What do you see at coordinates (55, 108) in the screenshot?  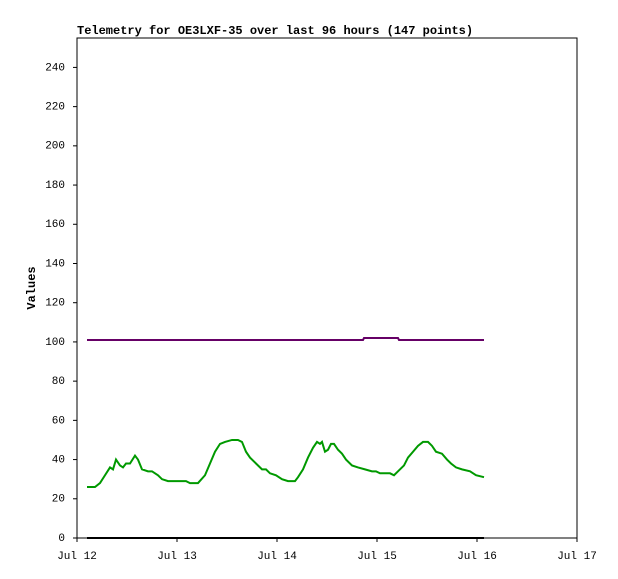 I see `y-tick-label: 220` at bounding box center [55, 108].